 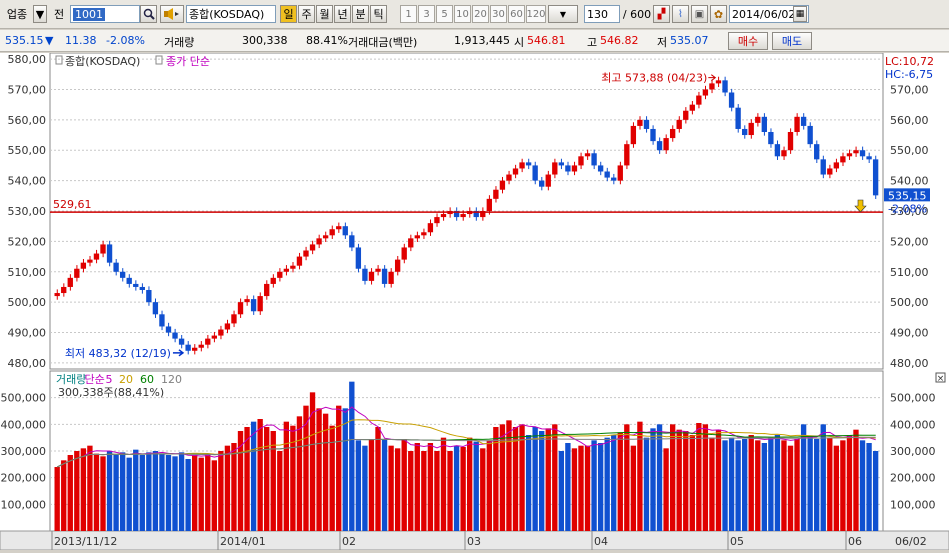 I want to click on count-input: 130, so click(x=602, y=14).